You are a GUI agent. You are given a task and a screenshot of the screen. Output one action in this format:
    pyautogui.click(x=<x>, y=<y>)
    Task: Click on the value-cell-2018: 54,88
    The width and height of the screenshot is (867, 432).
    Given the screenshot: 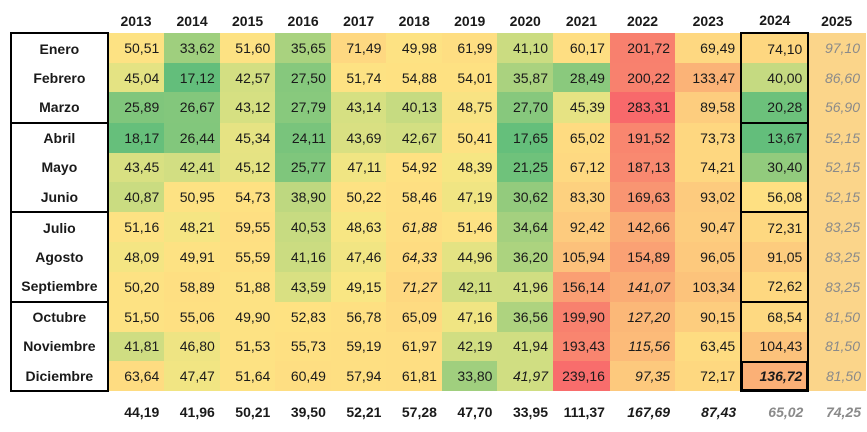 What is the action you would take?
    pyautogui.click(x=414, y=78)
    